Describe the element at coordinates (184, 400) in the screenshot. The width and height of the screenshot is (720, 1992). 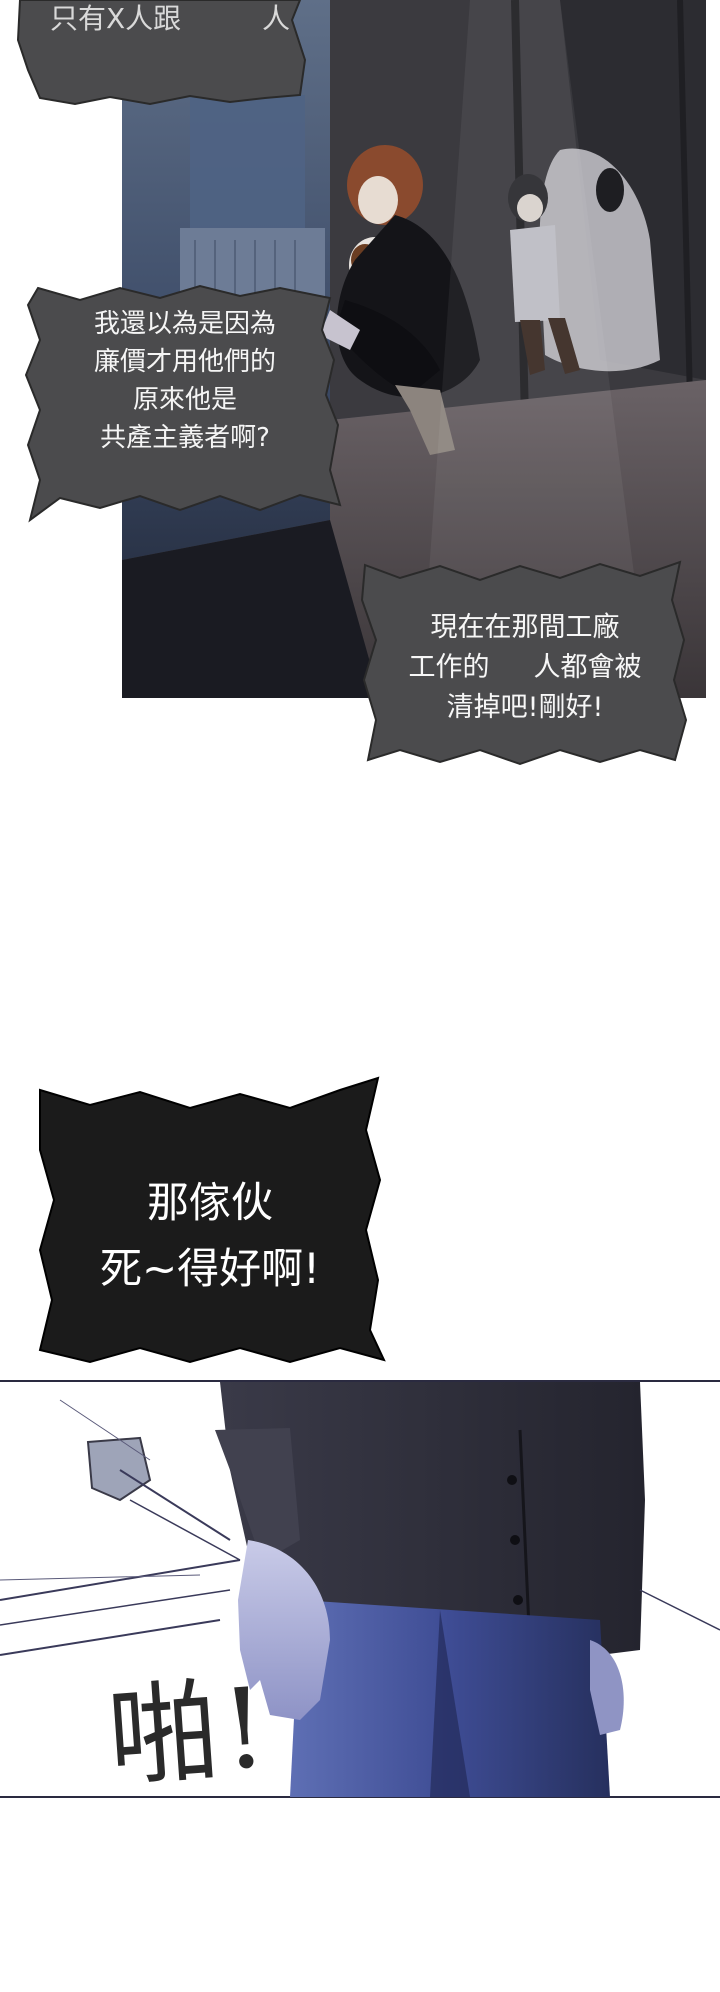
I see `speech-line: 原來他是` at that location.